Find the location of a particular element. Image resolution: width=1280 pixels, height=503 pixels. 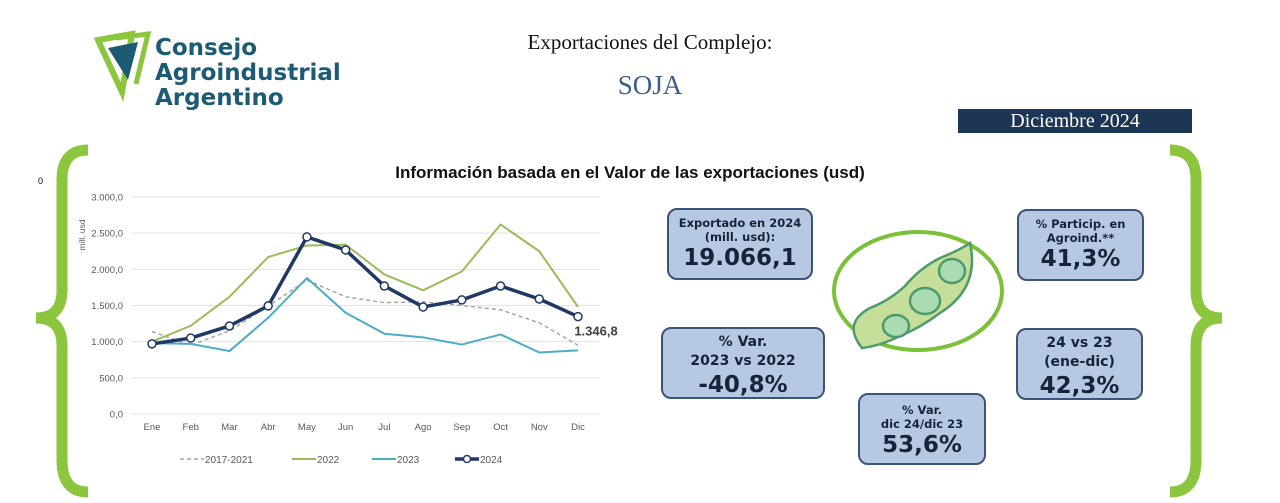

logo-line: Agroindustrial is located at coordinates (248, 73).